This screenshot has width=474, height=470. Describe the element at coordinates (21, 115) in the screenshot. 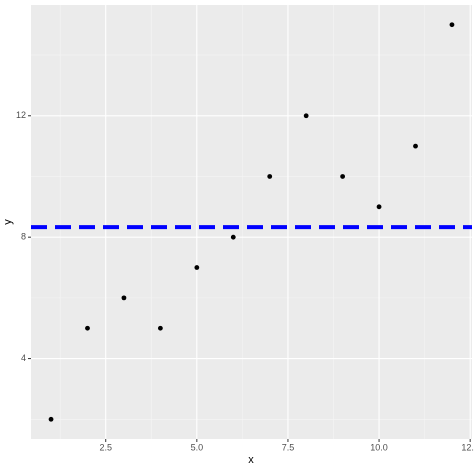

I see `y-tick-label: 12` at that location.